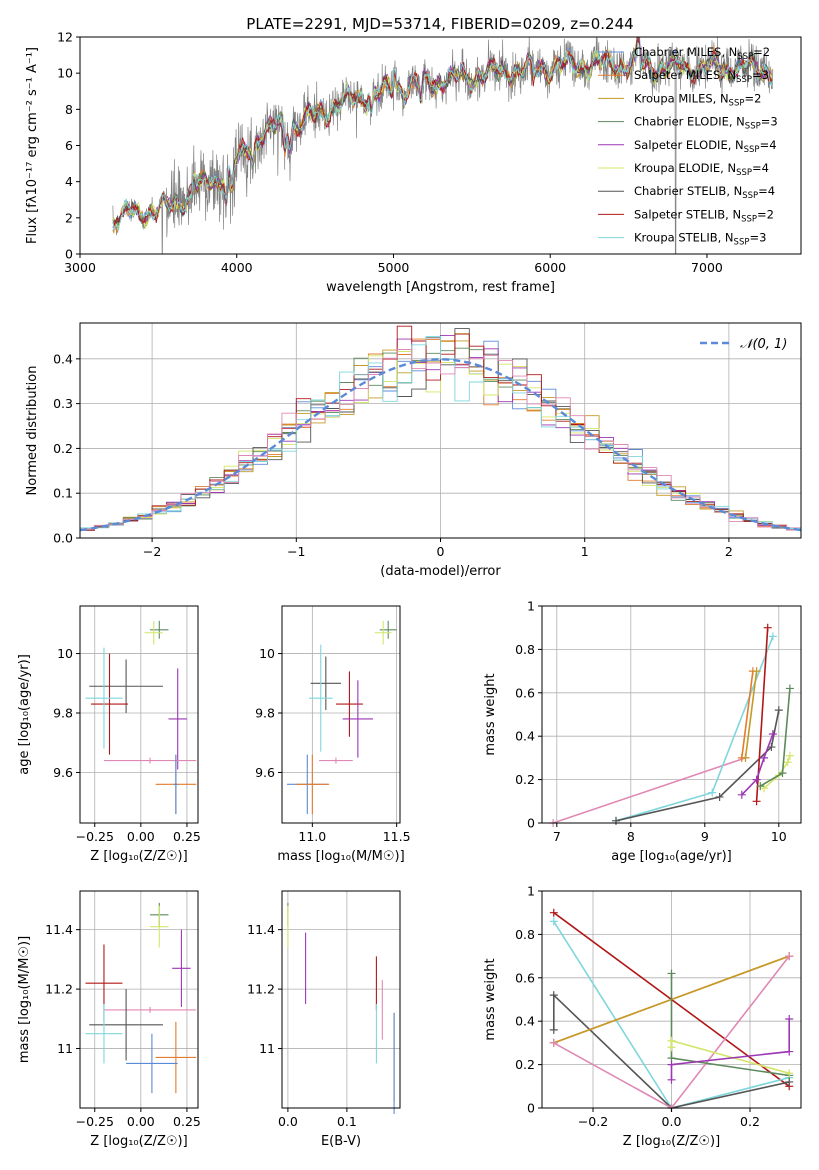  I want to click on x-tick-label: −2, so click(152, 551).